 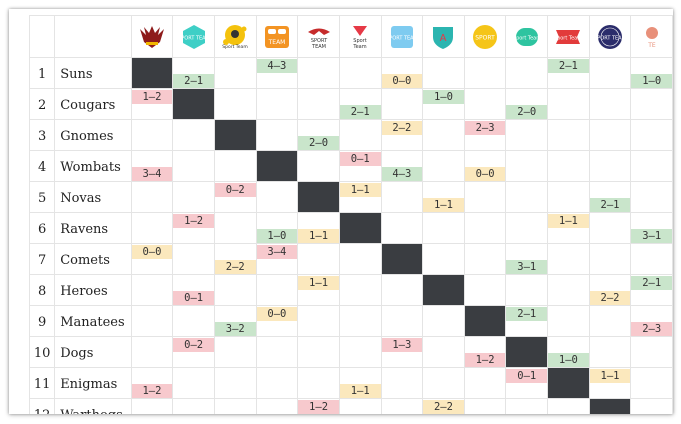 I want to click on team-name-cell: Cougars, so click(x=93, y=104).